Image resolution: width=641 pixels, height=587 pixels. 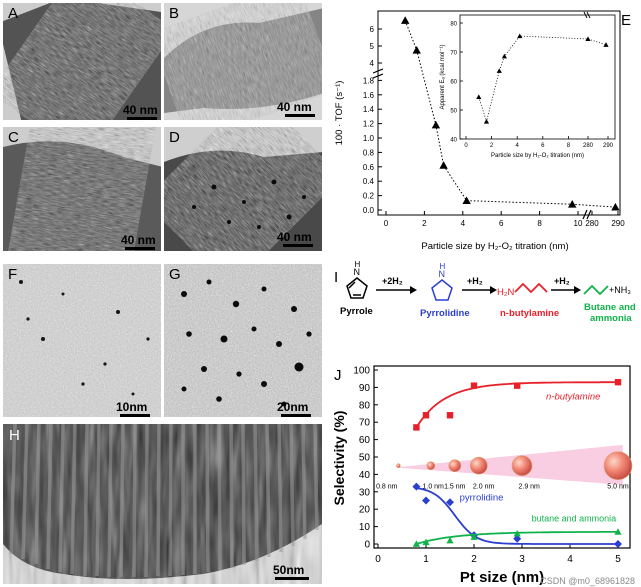 I want to click on h2n-label: H₂N, so click(x=506, y=292).